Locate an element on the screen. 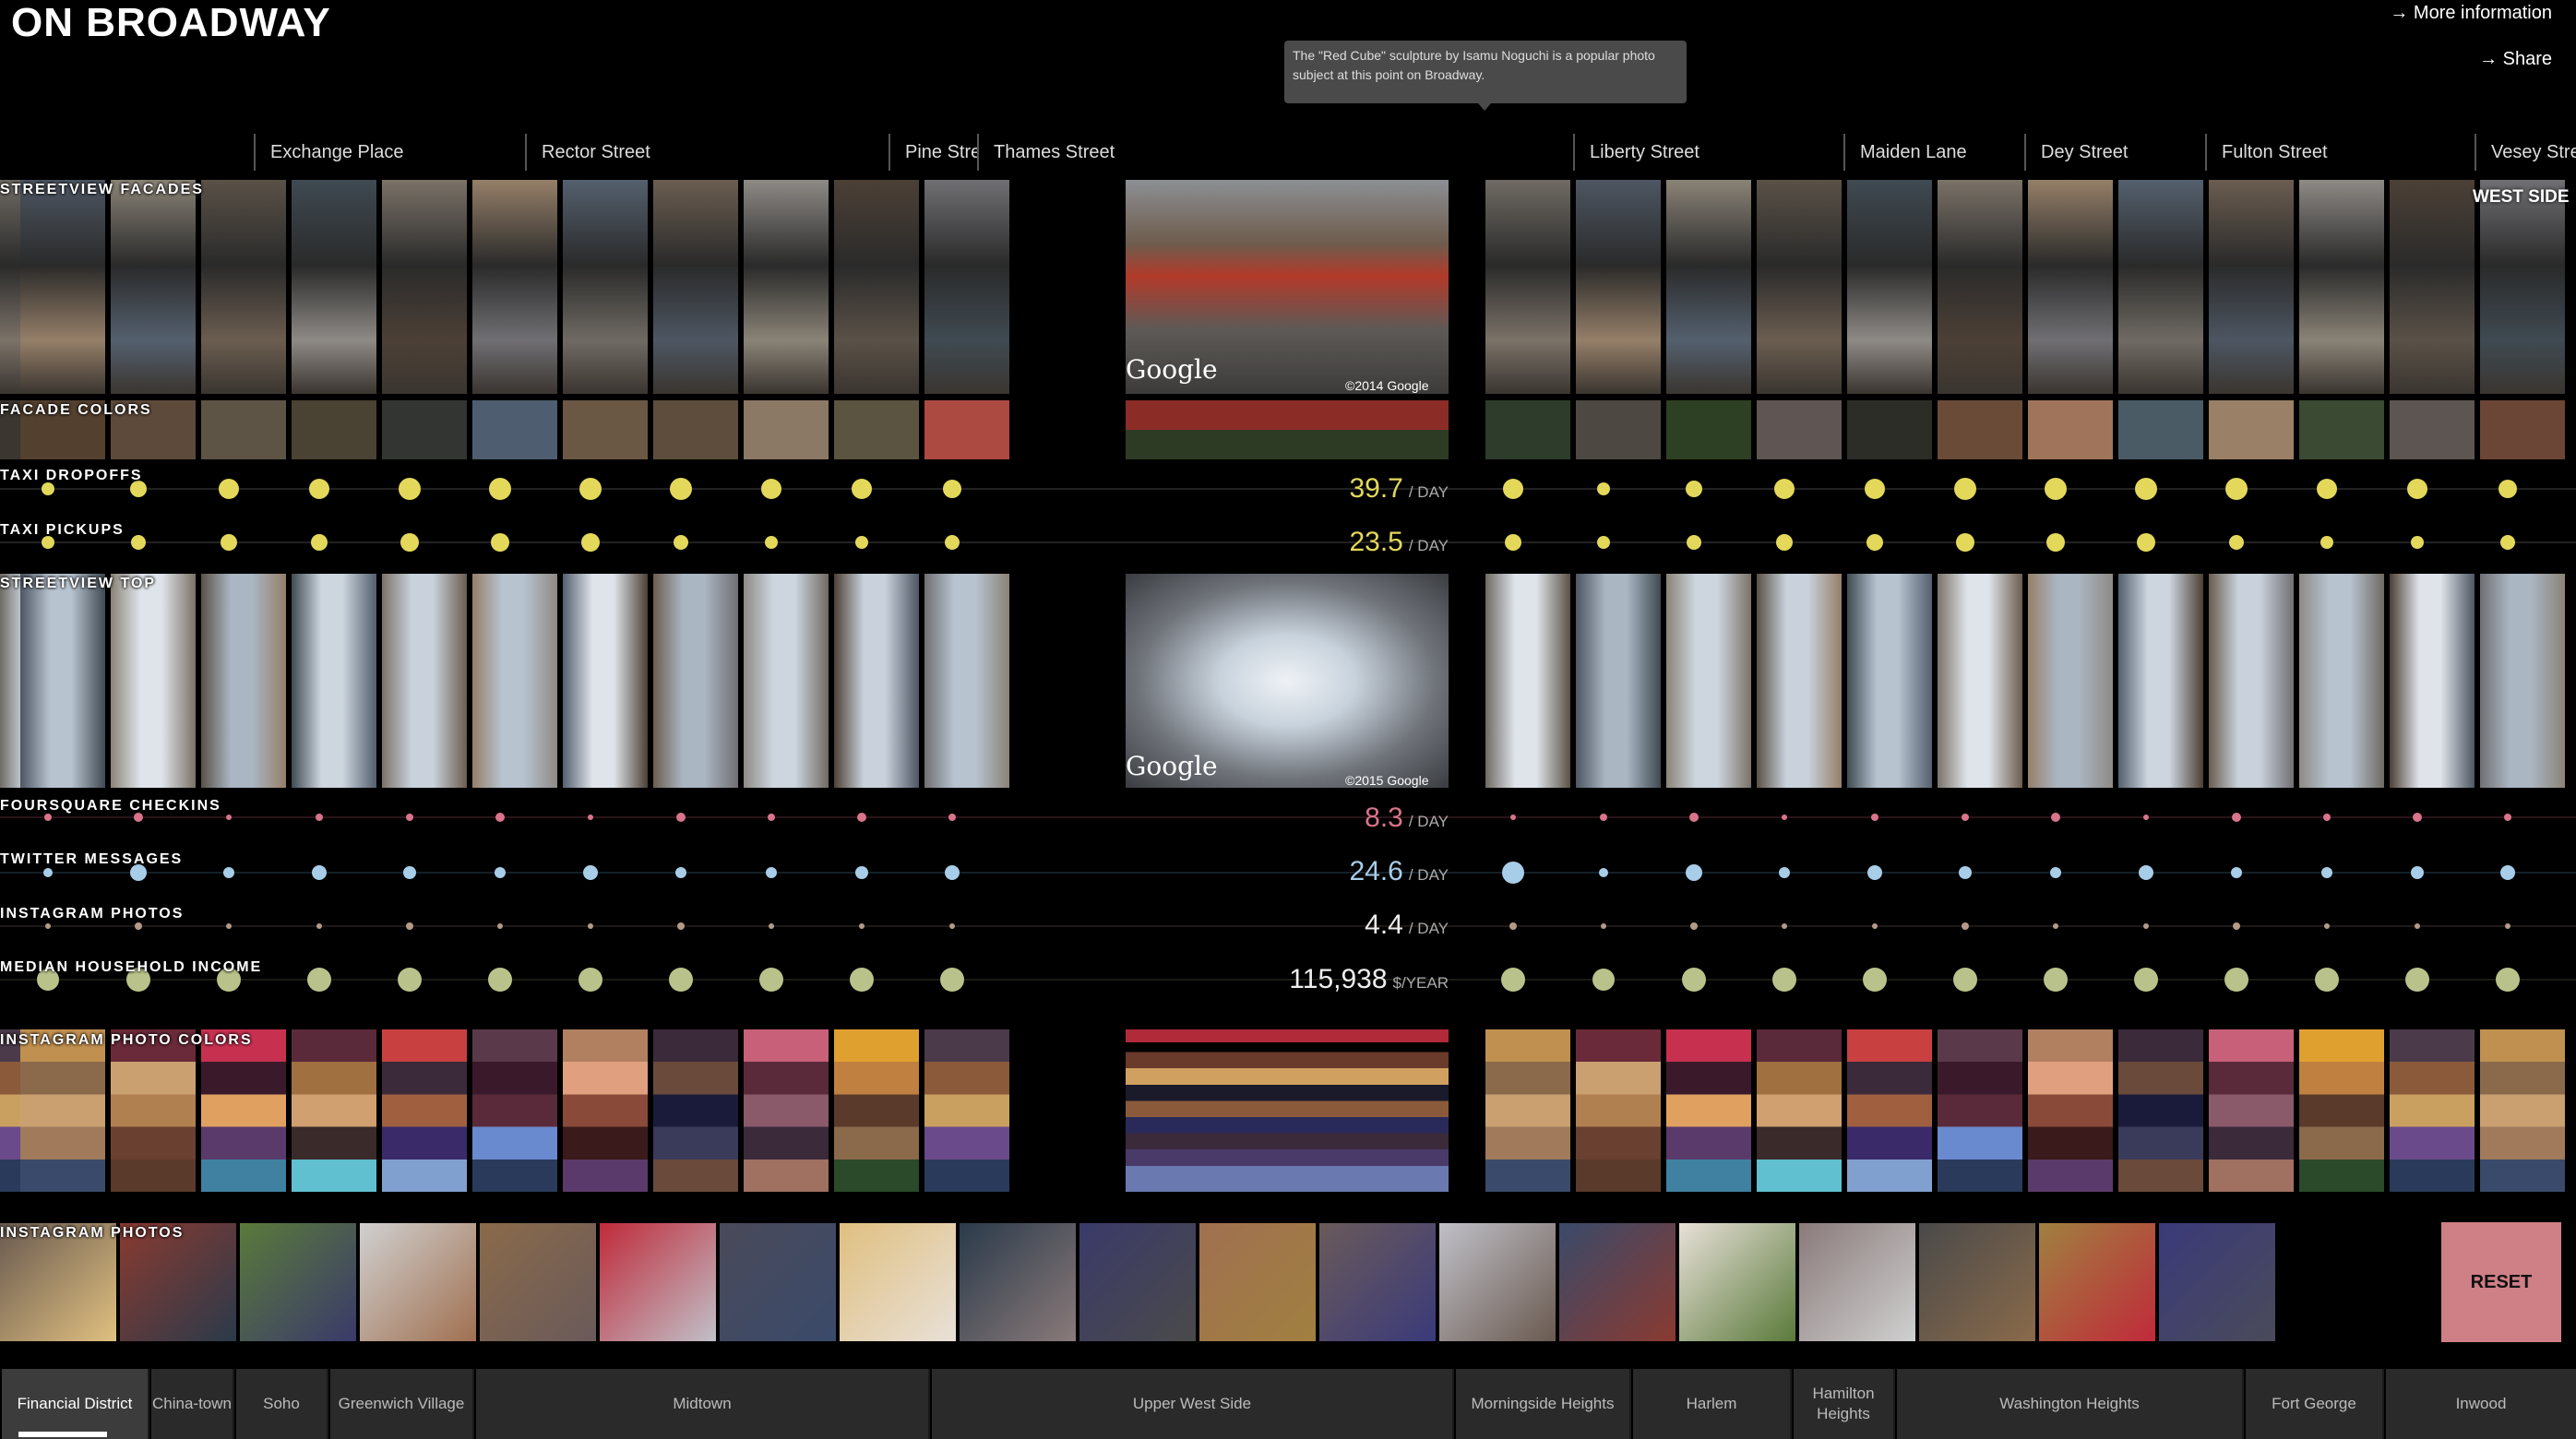 Image resolution: width=2576 pixels, height=1439 pixels. income-unit: $/YEAR is located at coordinates (1420, 983).